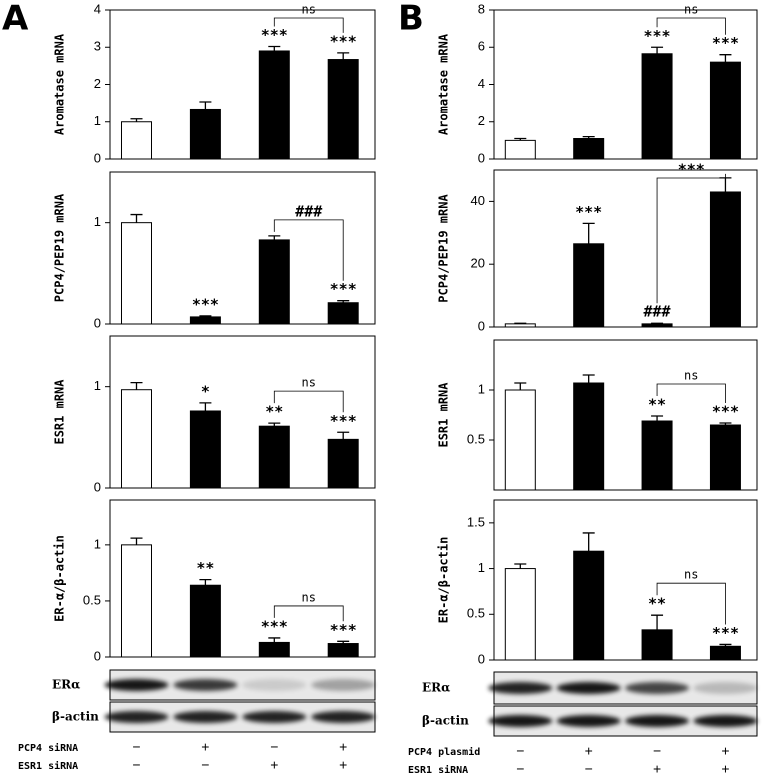 The image size is (764, 778). I want to click on blot-label: ERα, so click(436, 688).